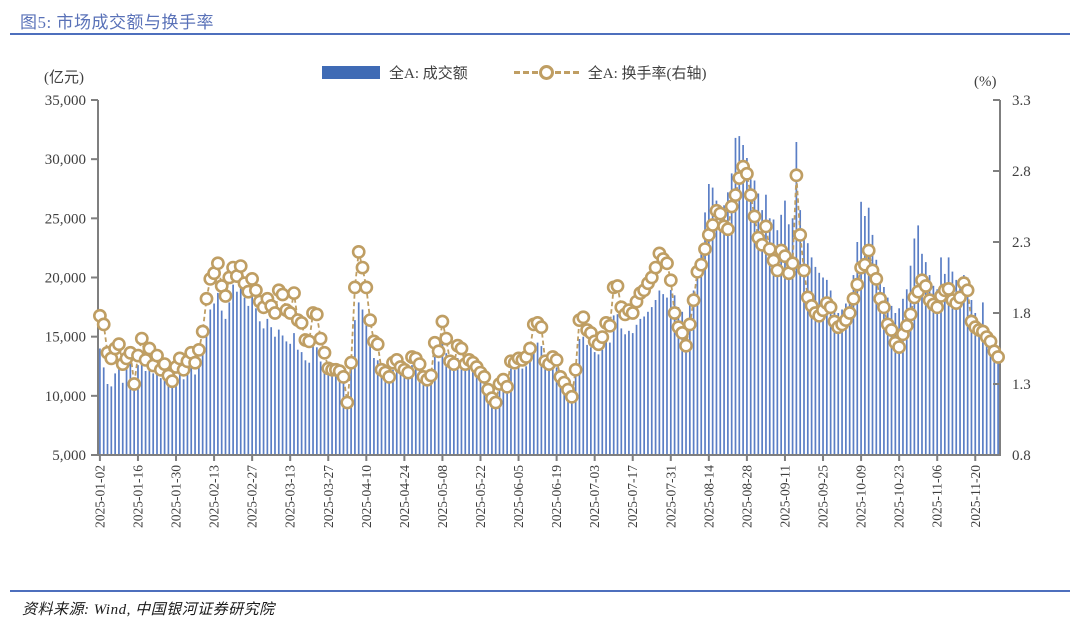 The image size is (1080, 635). I want to click on x-axis-tick-label: 2025-05-08, so click(442, 496).